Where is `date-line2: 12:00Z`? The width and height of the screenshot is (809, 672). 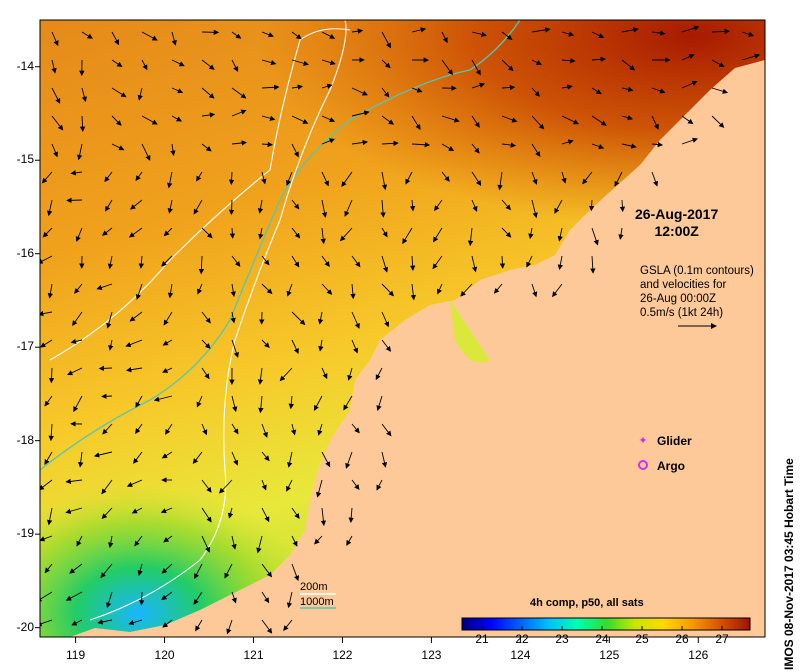
date-line2: 12:00Z is located at coordinates (676, 231).